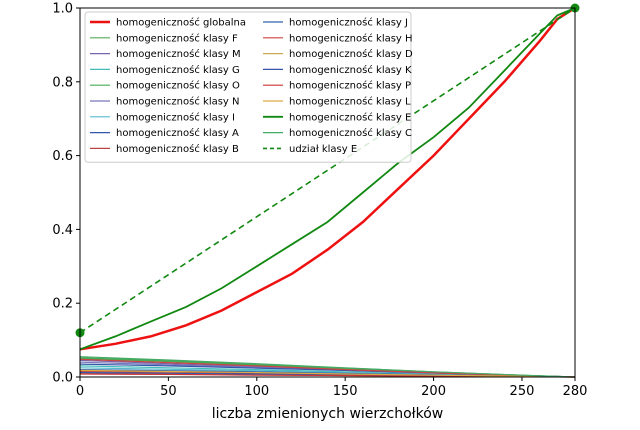  I want to click on x-axis-label: liczba zmienionych wierzchołków, so click(328, 414).